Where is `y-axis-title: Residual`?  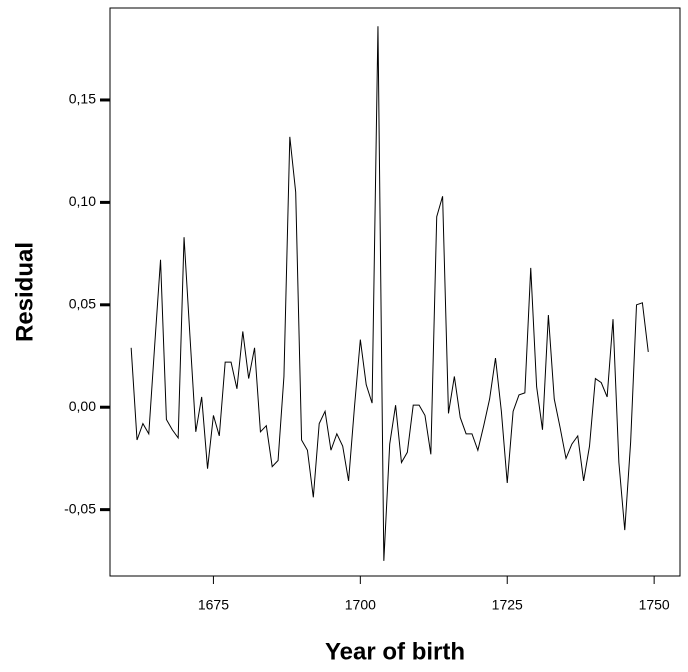
y-axis-title: Residual is located at coordinates (24, 292).